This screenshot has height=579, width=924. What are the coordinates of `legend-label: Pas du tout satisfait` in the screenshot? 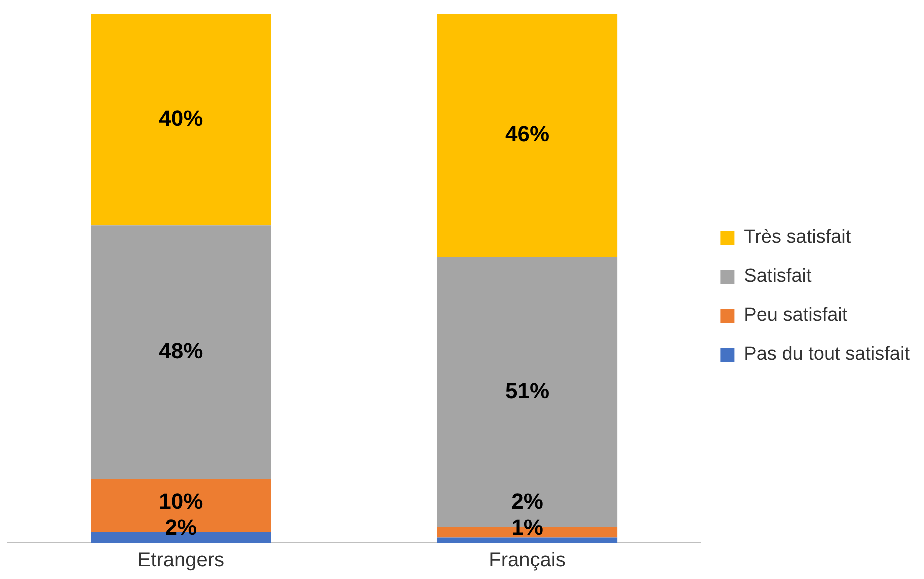 It's located at (827, 355).